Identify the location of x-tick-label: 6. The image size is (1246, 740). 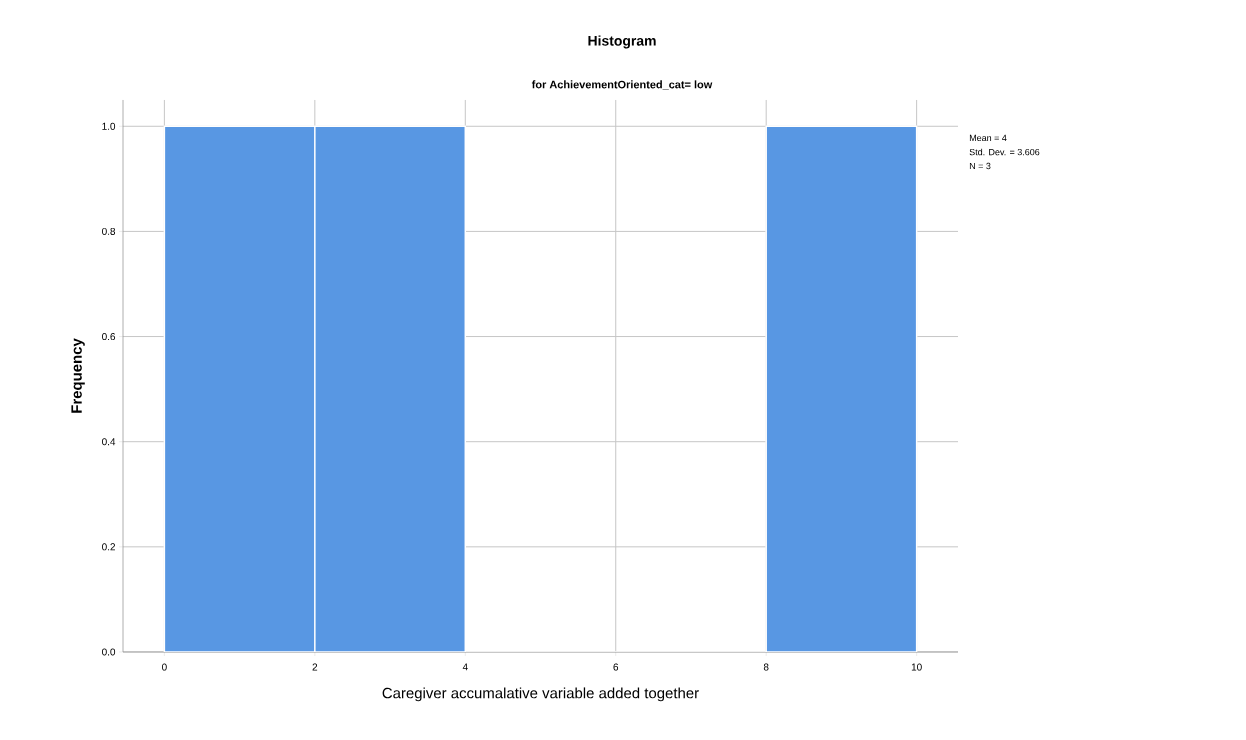
(616, 667).